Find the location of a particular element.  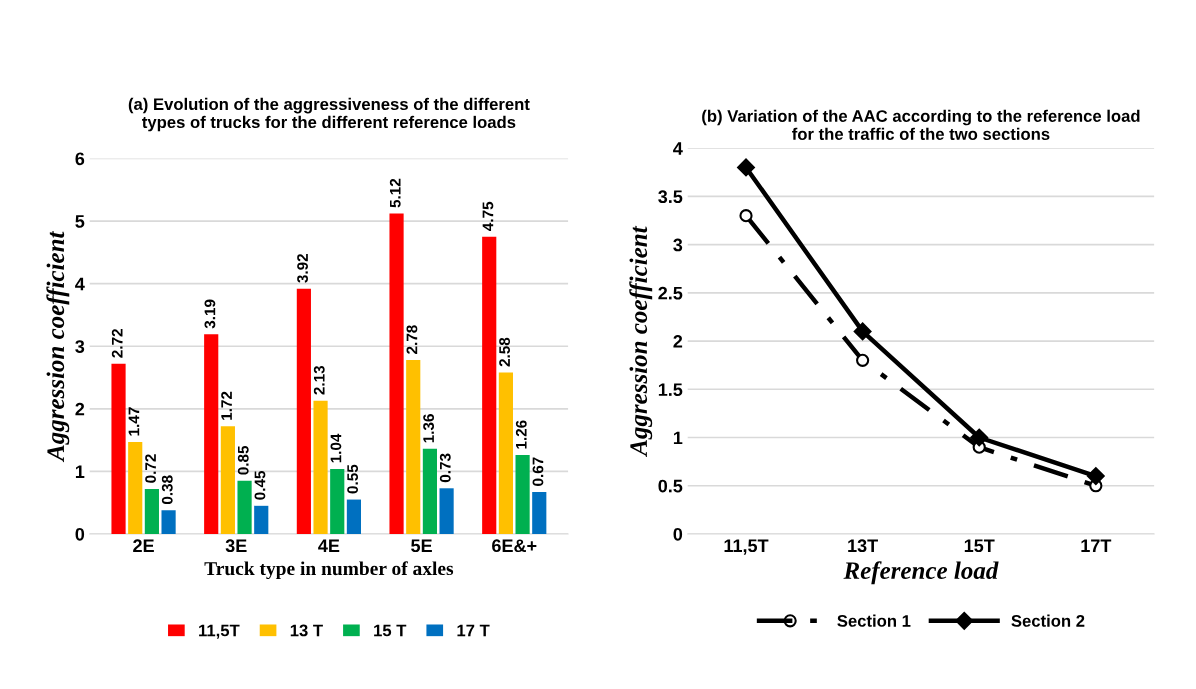

legend-label: Section 1 is located at coordinates (874, 620).